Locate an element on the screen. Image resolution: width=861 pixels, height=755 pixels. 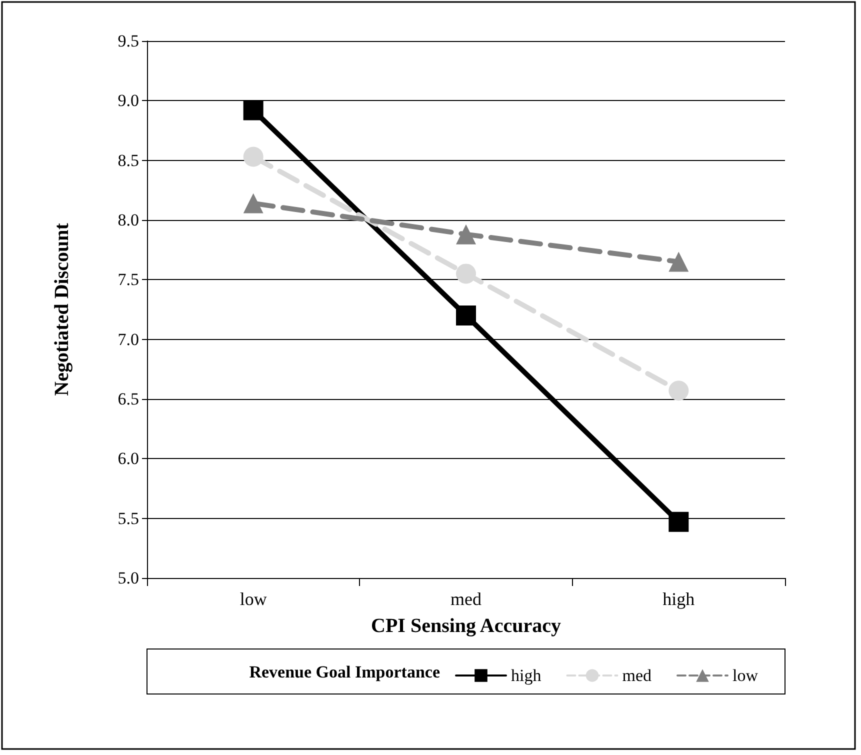
legend-title: Revenue Goal Importance is located at coordinates (344, 672).